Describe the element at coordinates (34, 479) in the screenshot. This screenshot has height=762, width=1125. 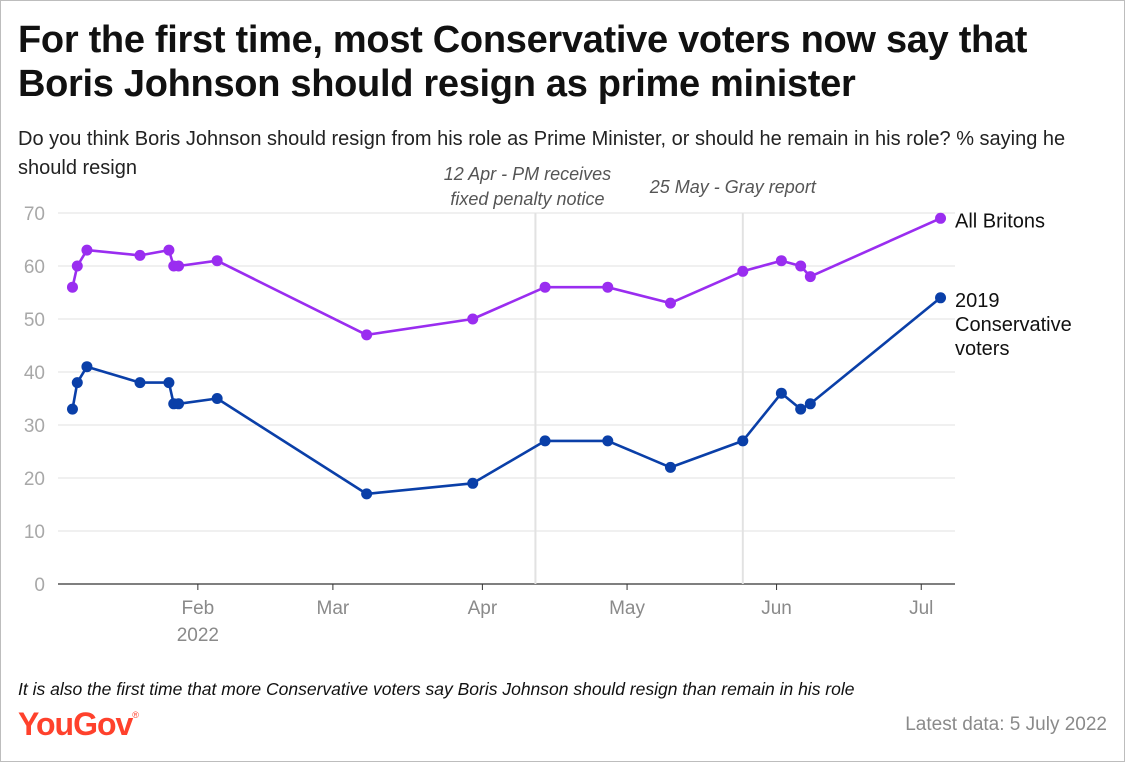
I see `y-tick-label: 20` at that location.